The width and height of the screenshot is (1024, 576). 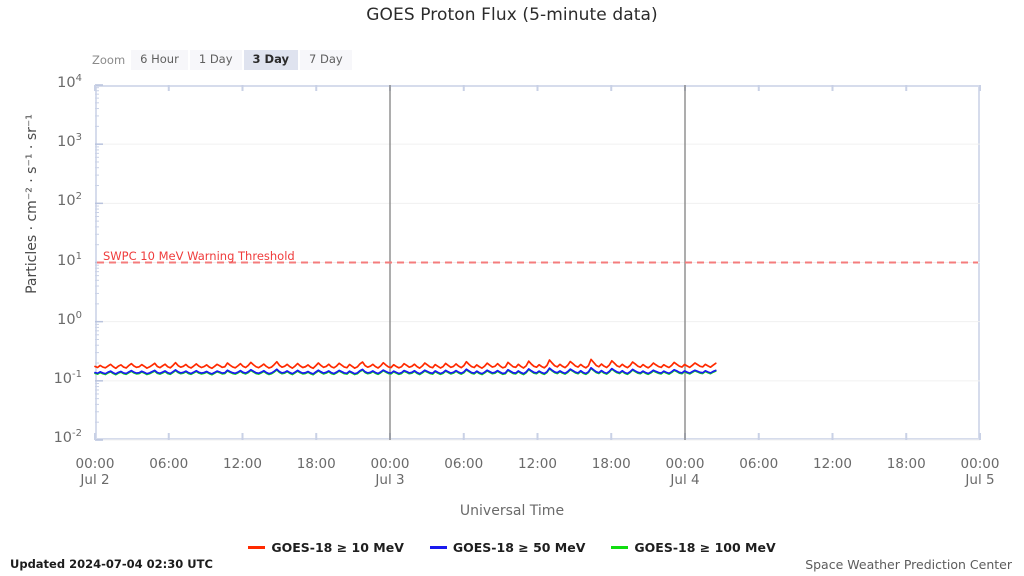 What do you see at coordinates (109, 60) in the screenshot?
I see `zoom-label: Zoom` at bounding box center [109, 60].